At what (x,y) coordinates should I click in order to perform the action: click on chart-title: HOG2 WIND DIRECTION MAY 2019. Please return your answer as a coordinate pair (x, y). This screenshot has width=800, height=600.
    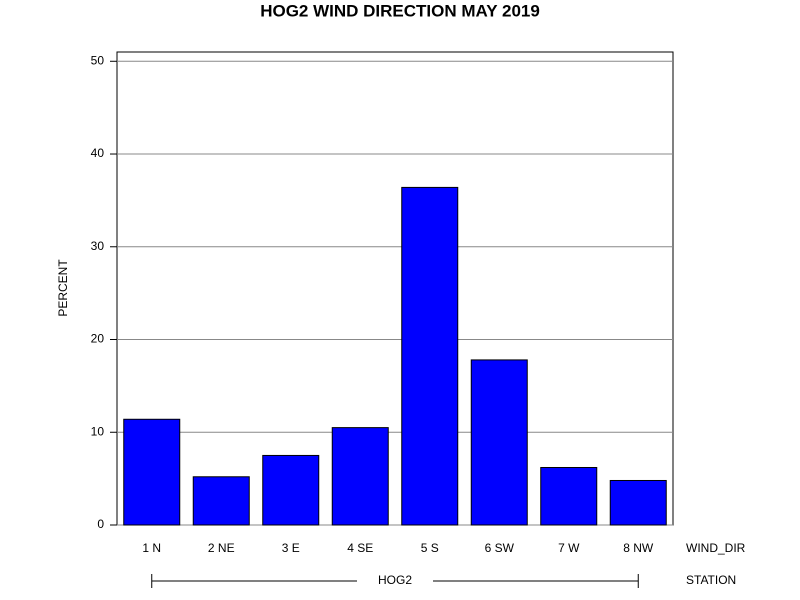
    Looking at the image, I should click on (400, 10).